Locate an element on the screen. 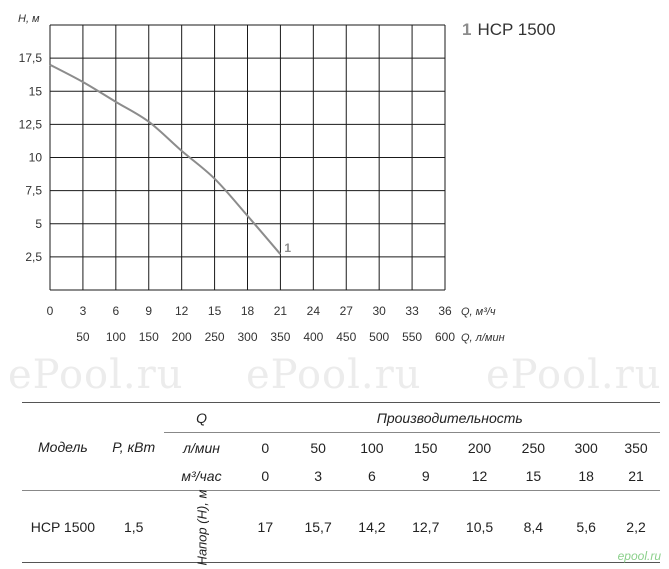 Image resolution: width=669 pixels, height=569 pixels. head-cell: 17 is located at coordinates (265, 526).